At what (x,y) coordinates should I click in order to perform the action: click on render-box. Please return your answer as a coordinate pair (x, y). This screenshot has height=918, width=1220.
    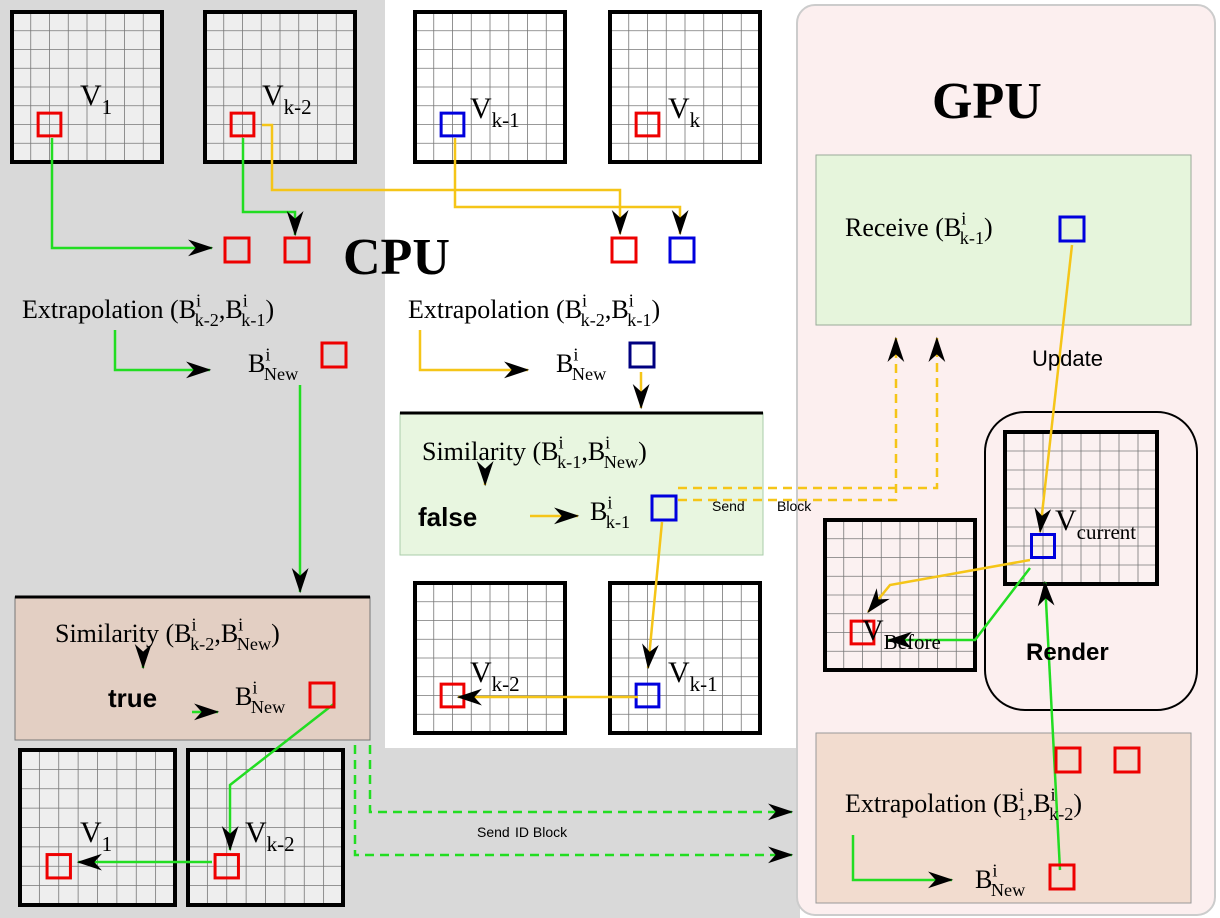
    Looking at the image, I should click on (1091, 561).